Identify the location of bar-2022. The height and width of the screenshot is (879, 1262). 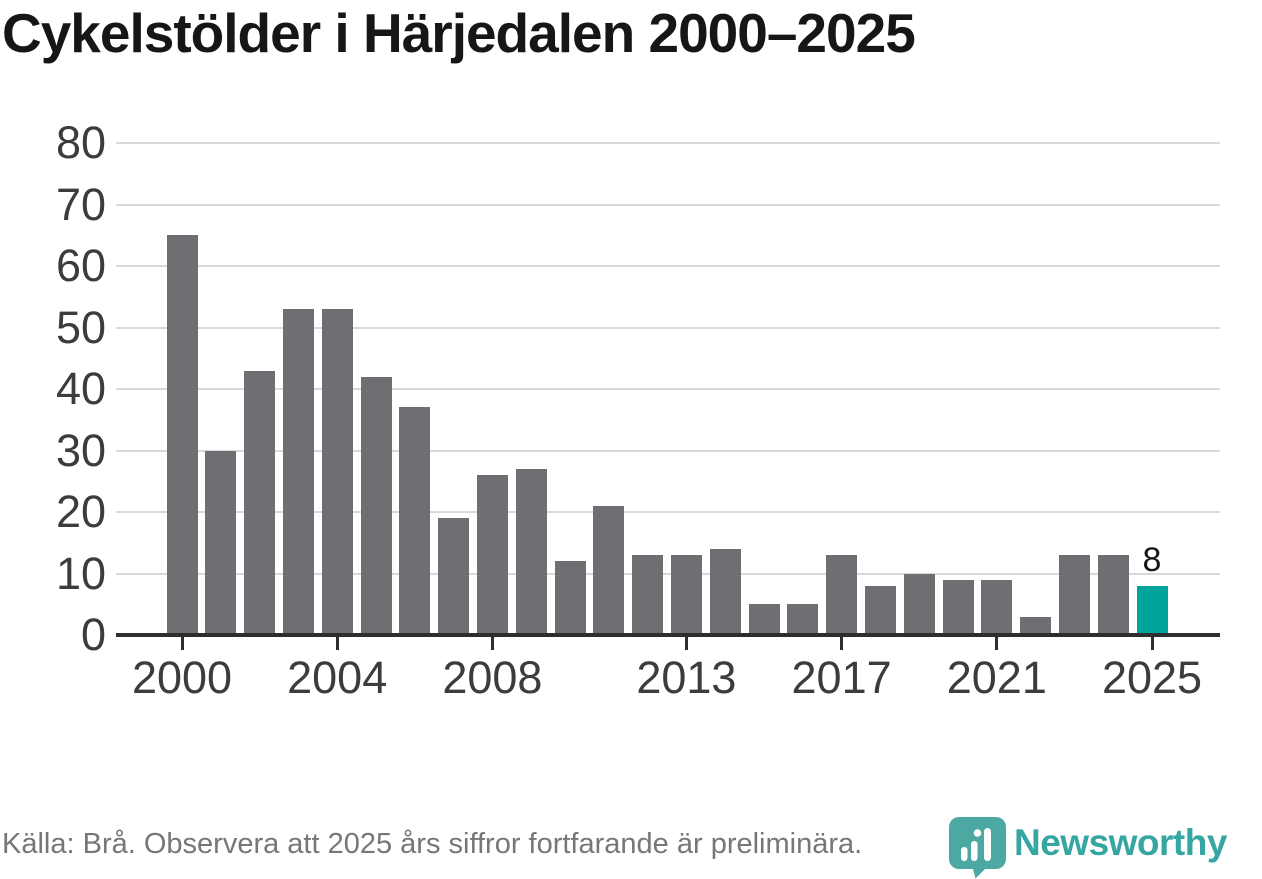
(1036, 625).